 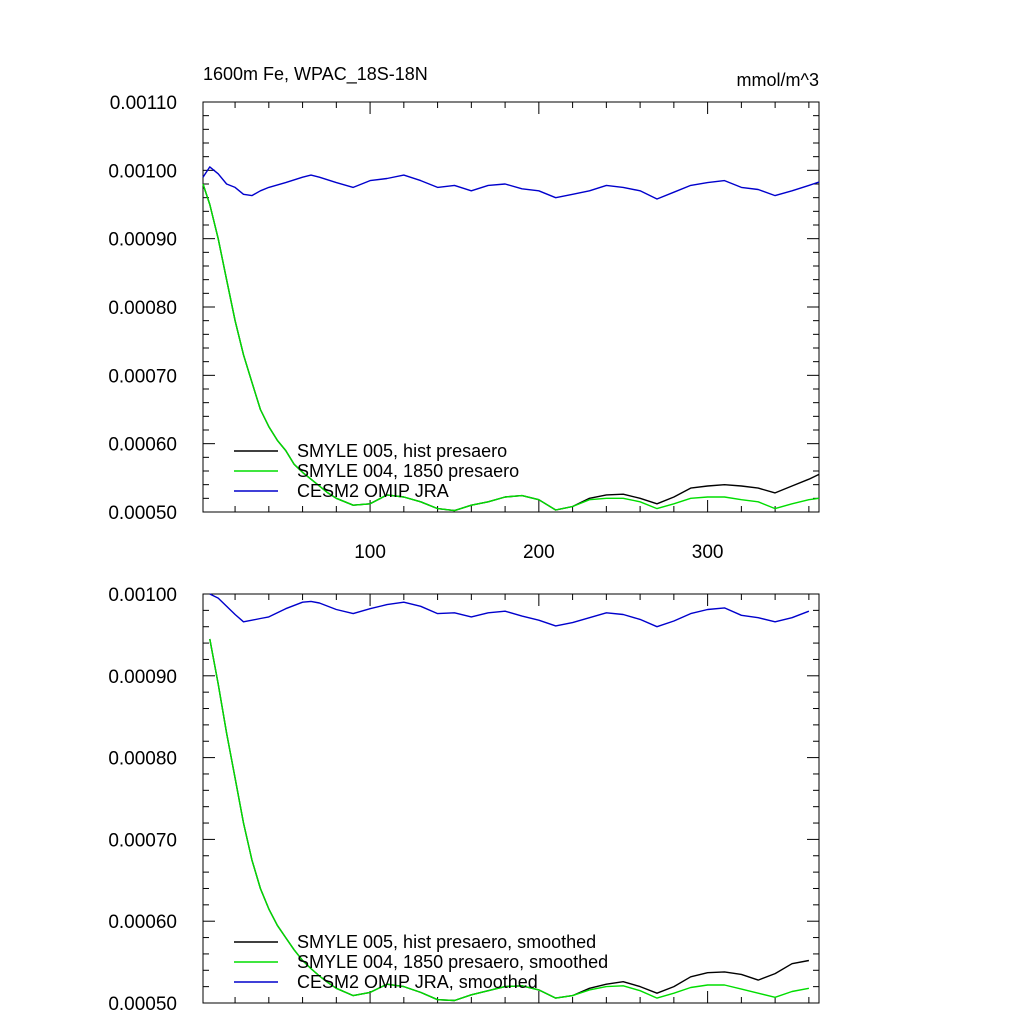 What do you see at coordinates (539, 552) in the screenshot?
I see `xtick-label: 200` at bounding box center [539, 552].